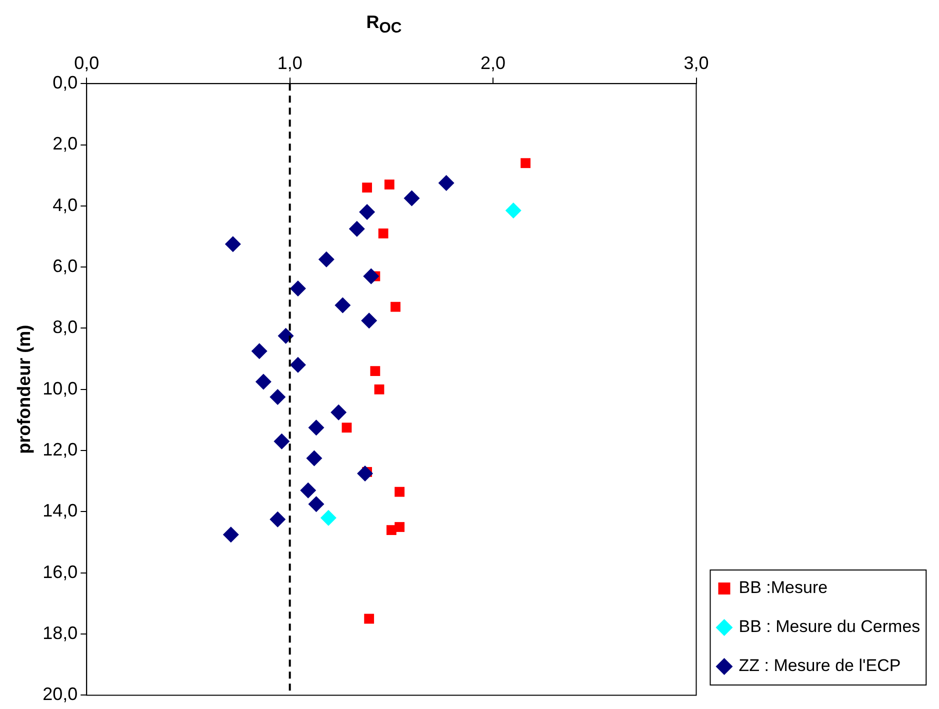 The height and width of the screenshot is (709, 939). Describe the element at coordinates (60, 572) in the screenshot. I see `y-tick-label: 16,0` at that location.